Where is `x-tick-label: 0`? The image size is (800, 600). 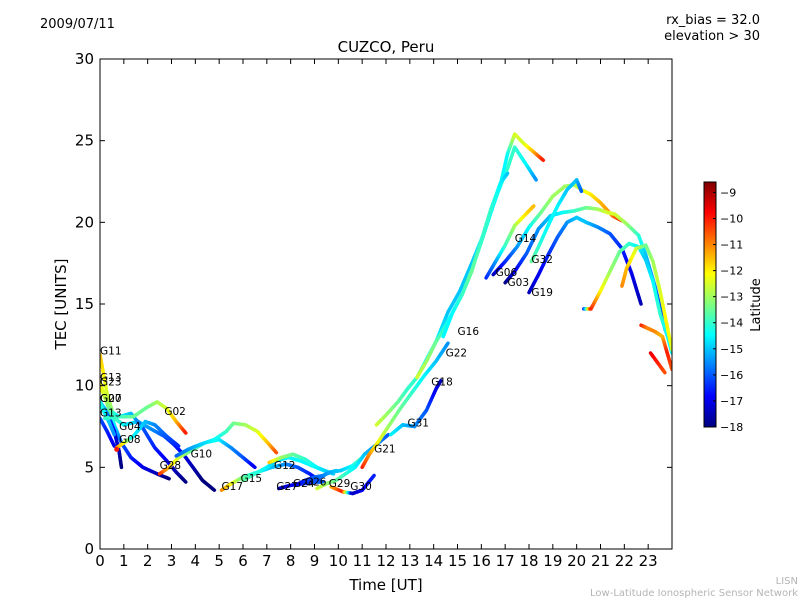
x-tick-label: 0 is located at coordinates (100, 561).